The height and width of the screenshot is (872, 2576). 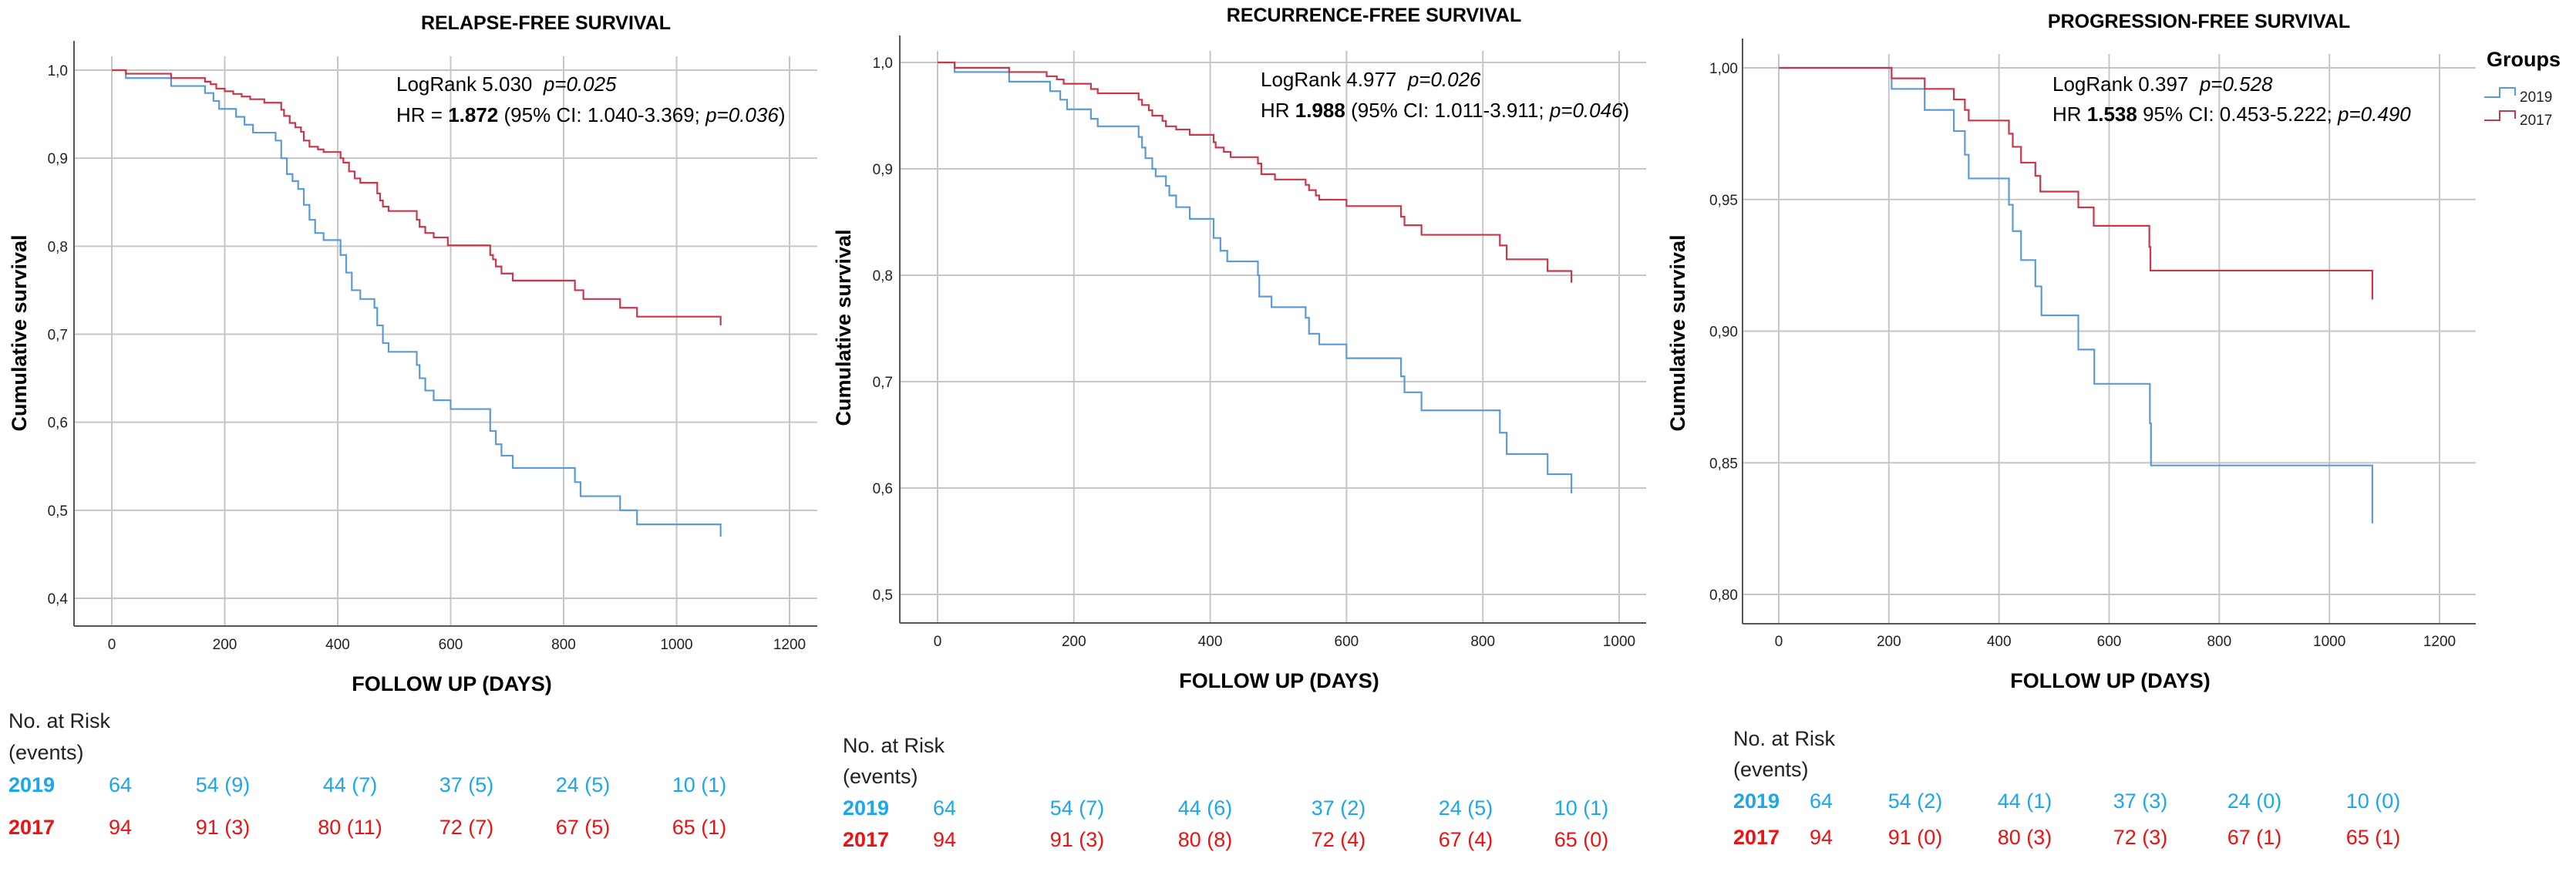 What do you see at coordinates (601, 114) in the screenshot?
I see `annotation-text: (95% CI: 1.040-3.369;` at bounding box center [601, 114].